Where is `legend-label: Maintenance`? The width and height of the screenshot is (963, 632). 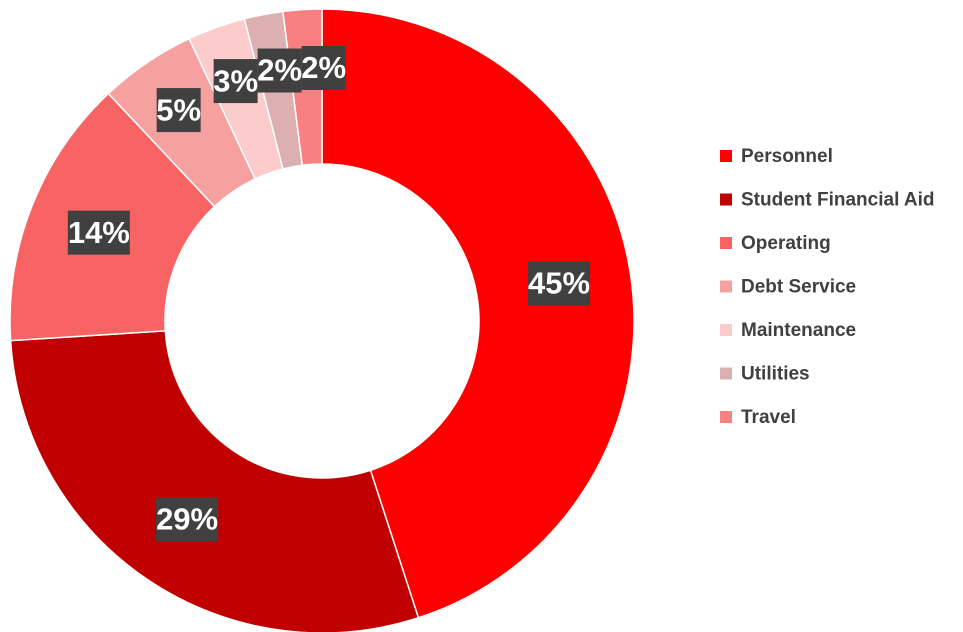
legend-label: Maintenance is located at coordinates (798, 330).